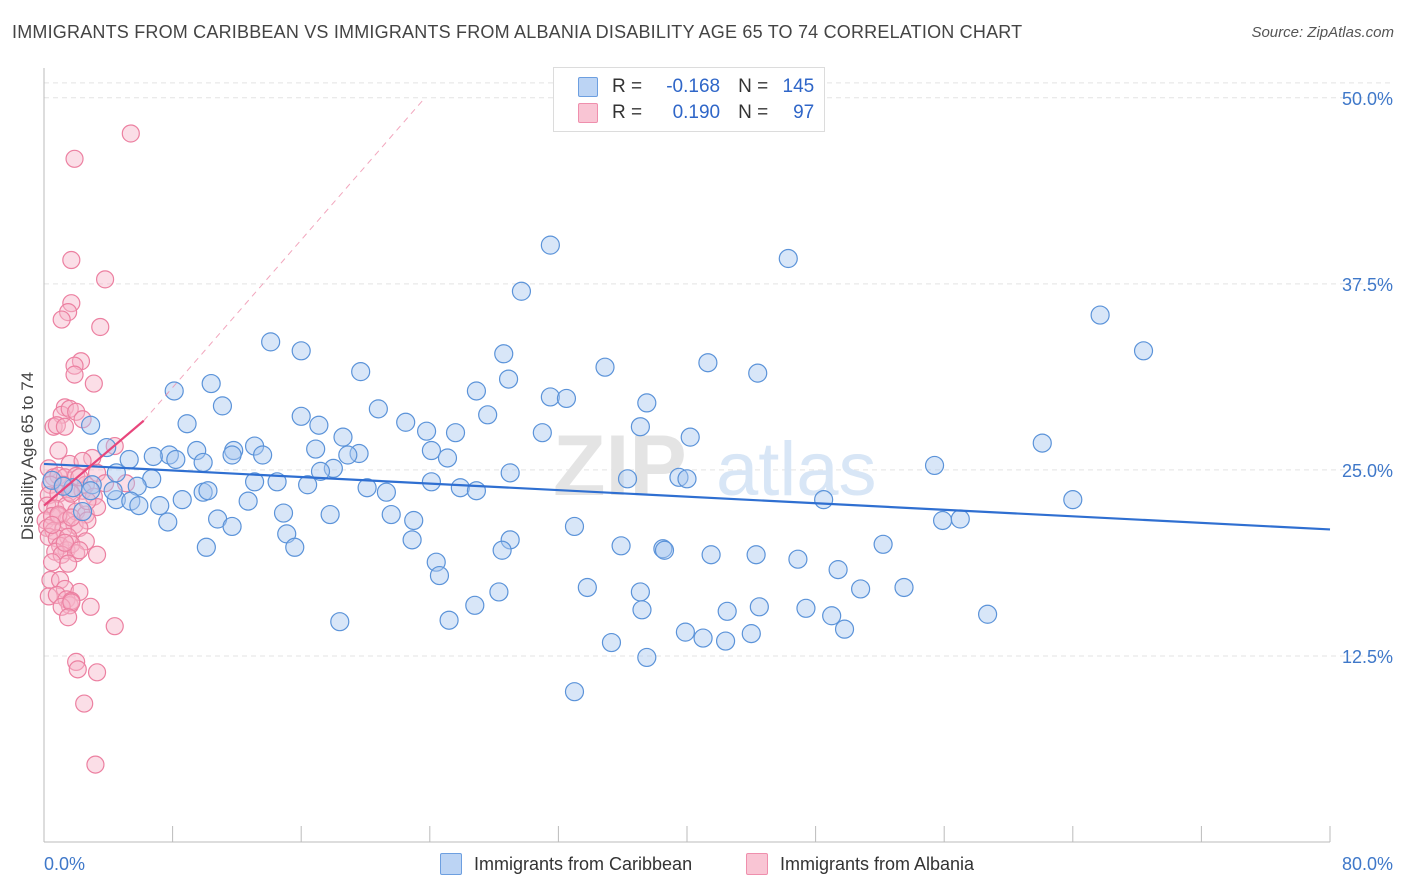  I want to click on caribbean-n-value: 145, so click(798, 86).